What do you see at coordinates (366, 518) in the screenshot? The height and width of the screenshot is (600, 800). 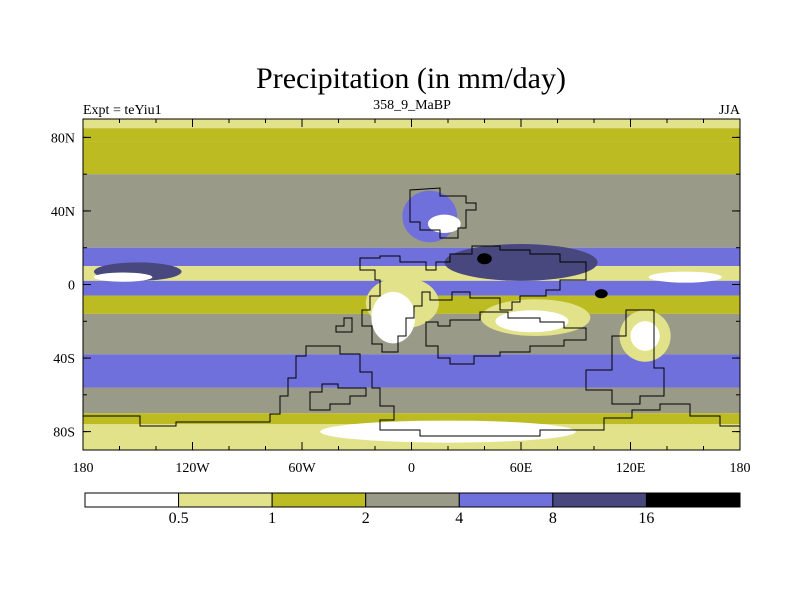 I see `legend-label: 2` at bounding box center [366, 518].